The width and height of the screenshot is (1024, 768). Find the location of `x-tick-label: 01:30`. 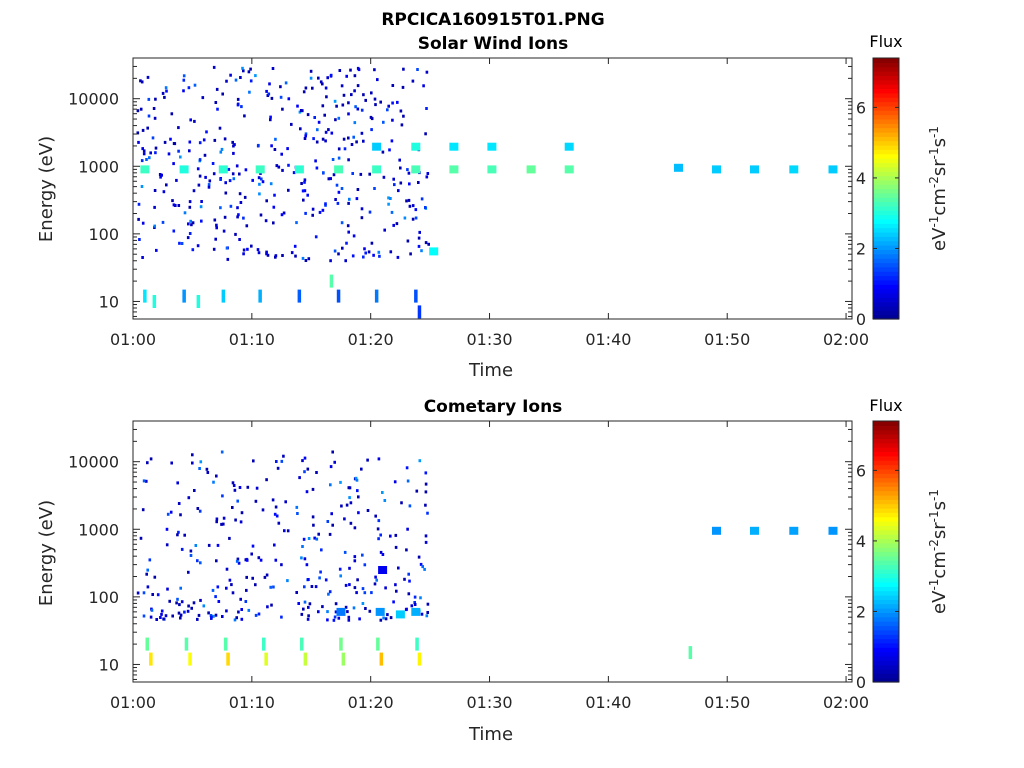

x-tick-label: 01:30 is located at coordinates (489, 702).